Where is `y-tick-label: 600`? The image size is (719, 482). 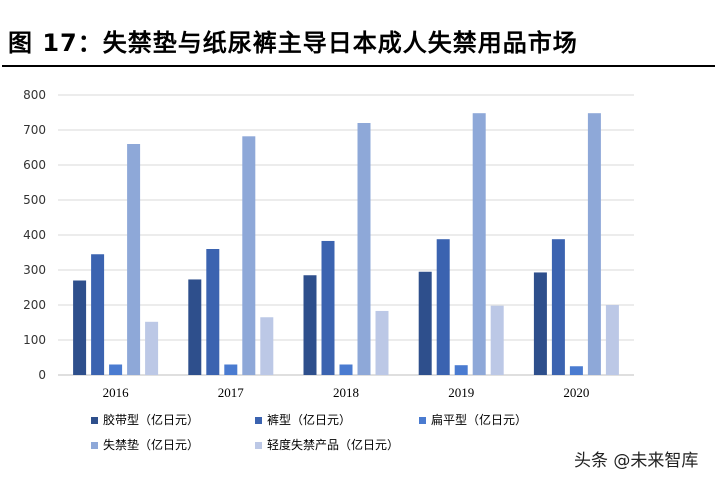
y-tick-label: 600 is located at coordinates (34, 165).